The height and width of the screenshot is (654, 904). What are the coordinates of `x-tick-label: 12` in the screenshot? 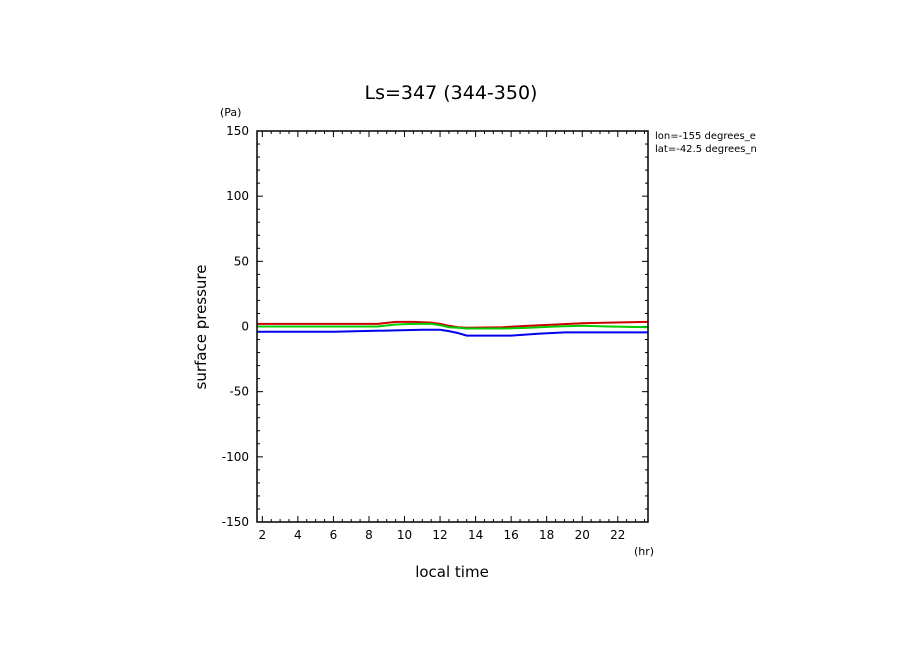 It's located at (439, 535).